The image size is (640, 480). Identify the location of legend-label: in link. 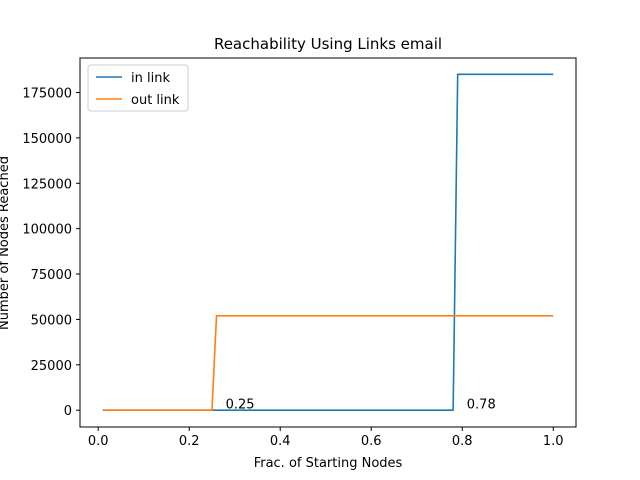
(150, 78).